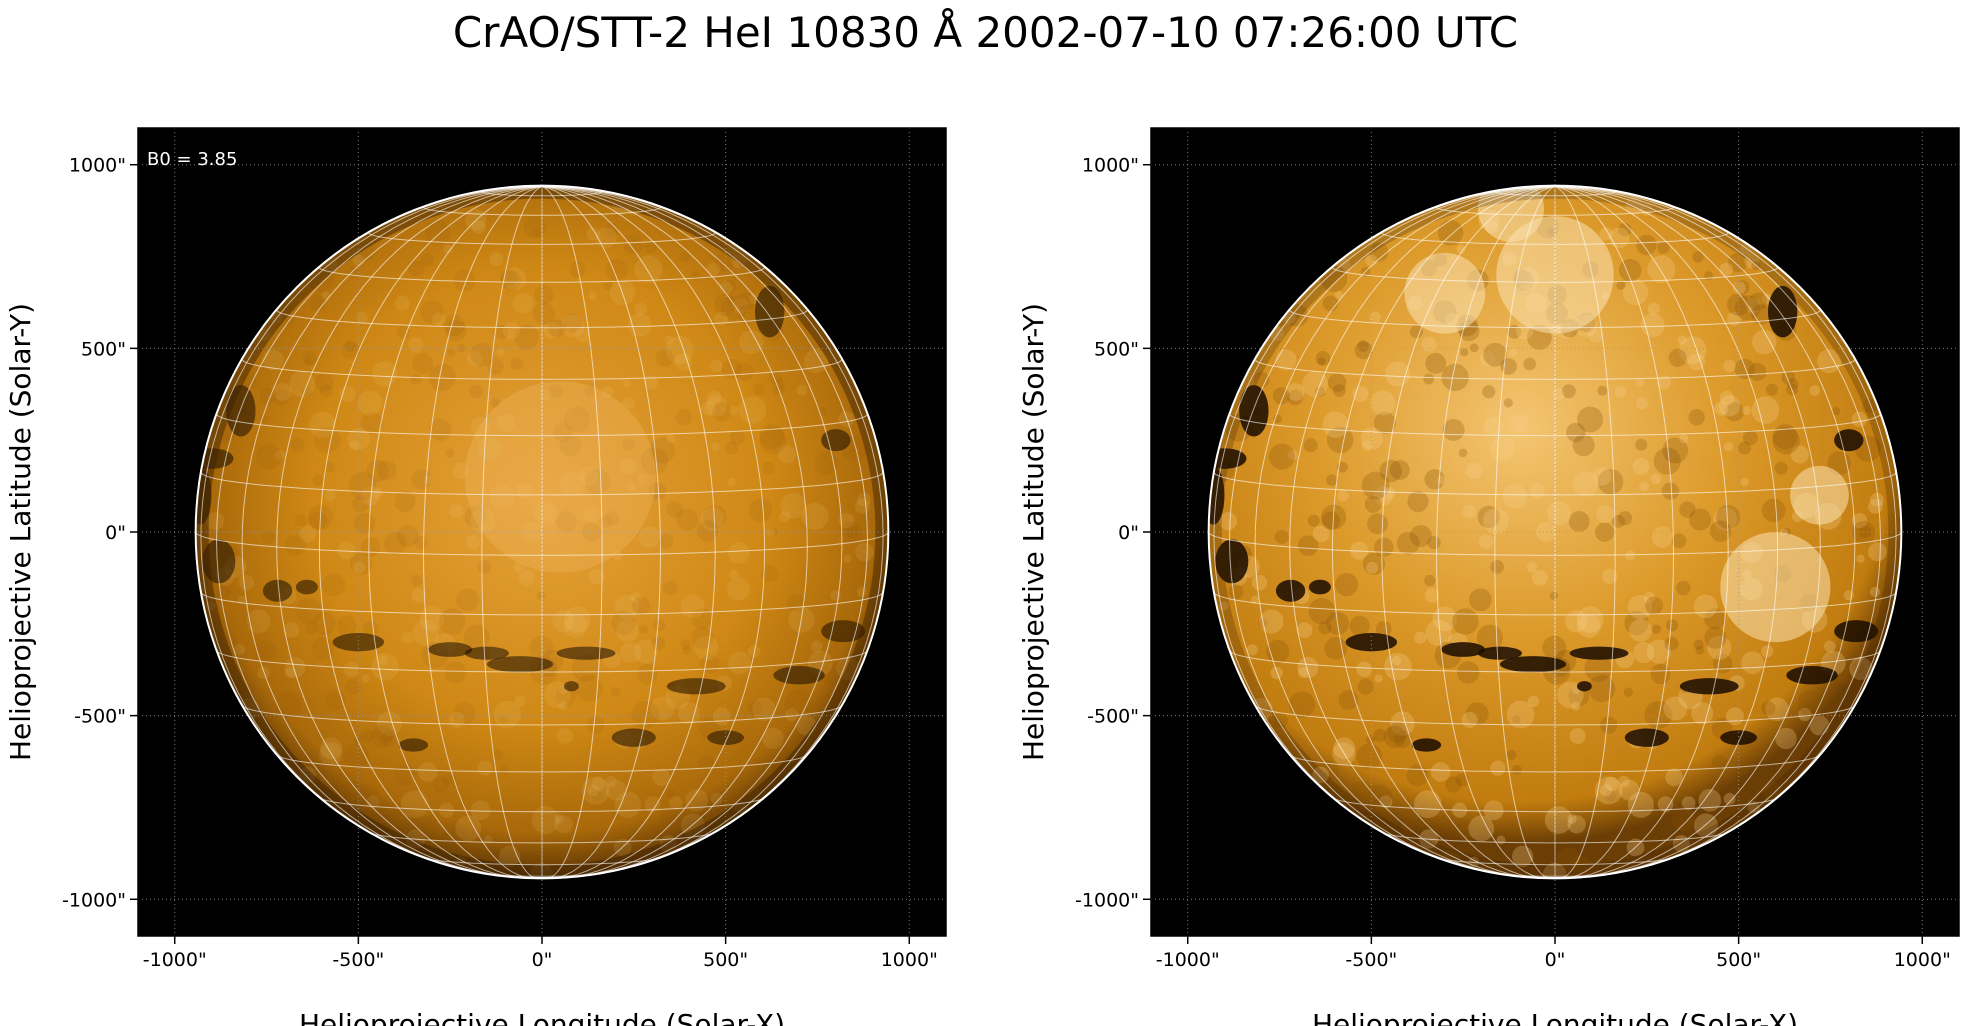 This screenshot has width=1971, height=1026. Describe the element at coordinates (909, 960) in the screenshot. I see `left-xtick-label: 1000"` at that location.